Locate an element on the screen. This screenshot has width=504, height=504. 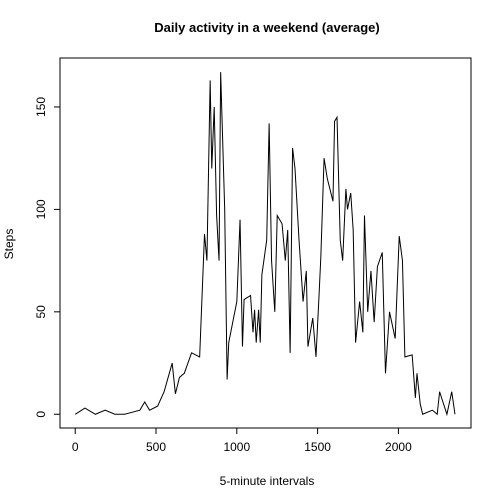
chart-title: Daily activity in a weekend (average) is located at coordinates (266, 27).